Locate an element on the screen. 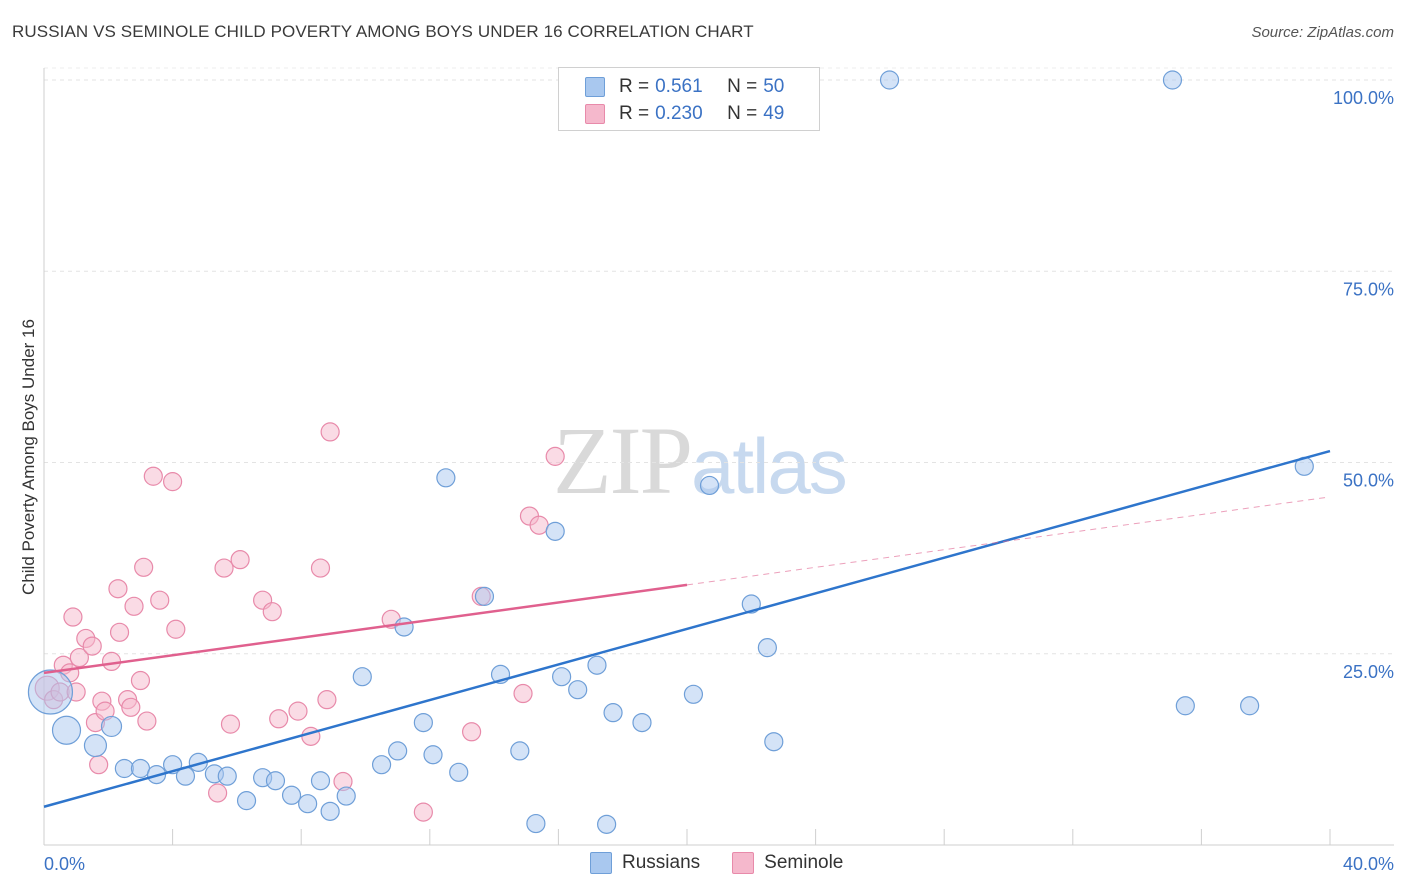 The height and width of the screenshot is (892, 1406). legend-r-value: 0.561 is located at coordinates (679, 86).